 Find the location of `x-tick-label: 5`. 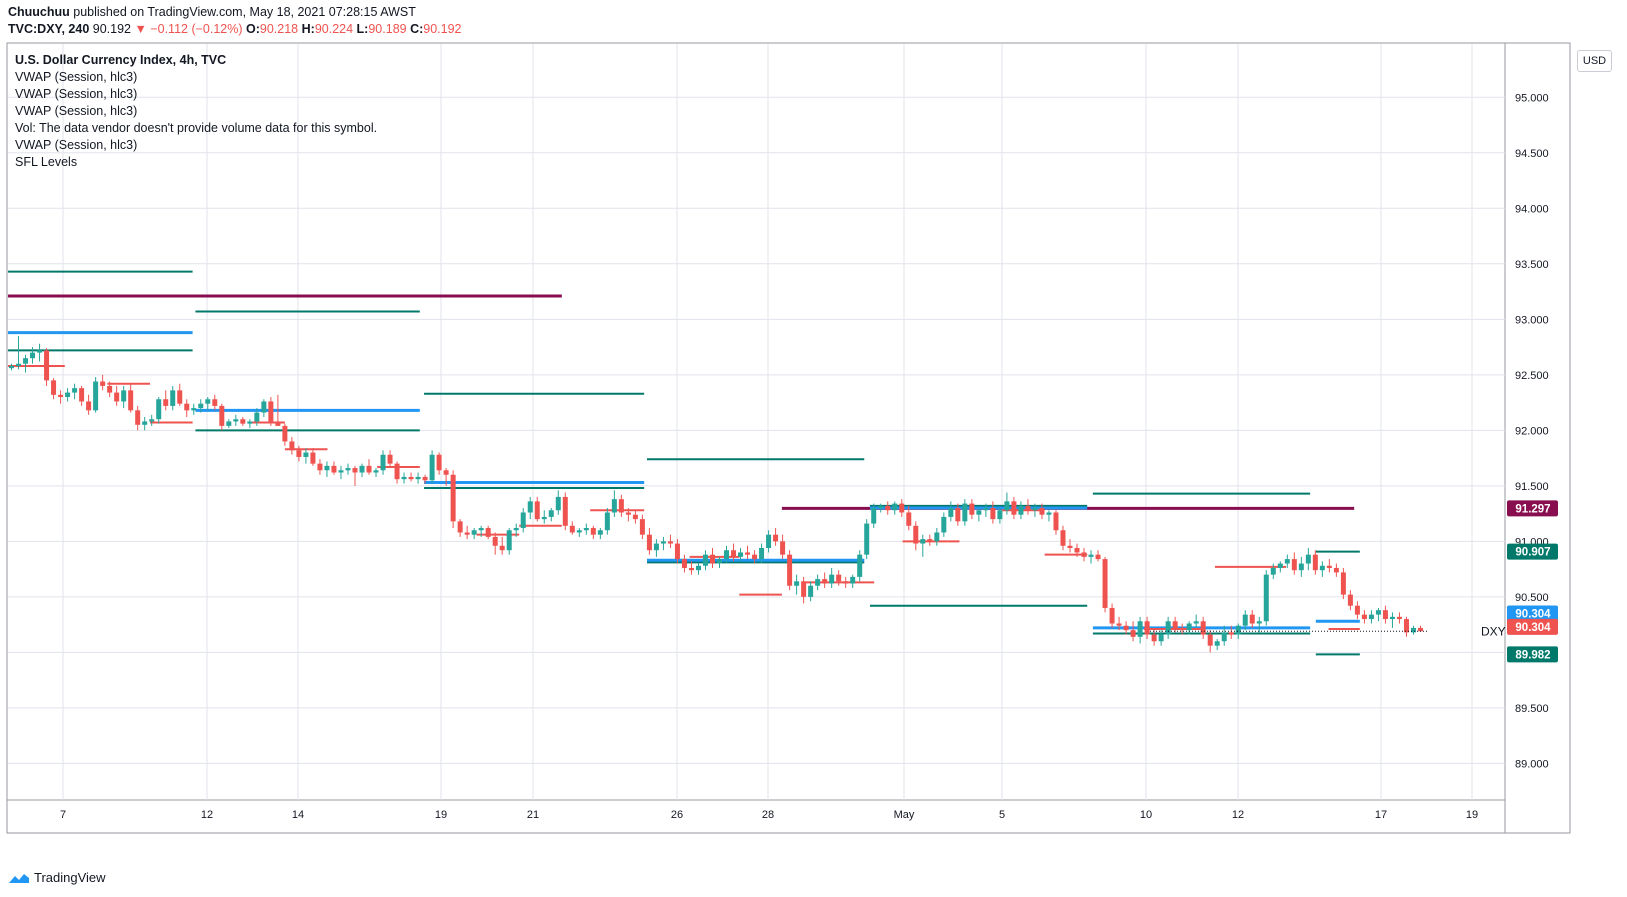

x-tick-label: 5 is located at coordinates (1002, 815).